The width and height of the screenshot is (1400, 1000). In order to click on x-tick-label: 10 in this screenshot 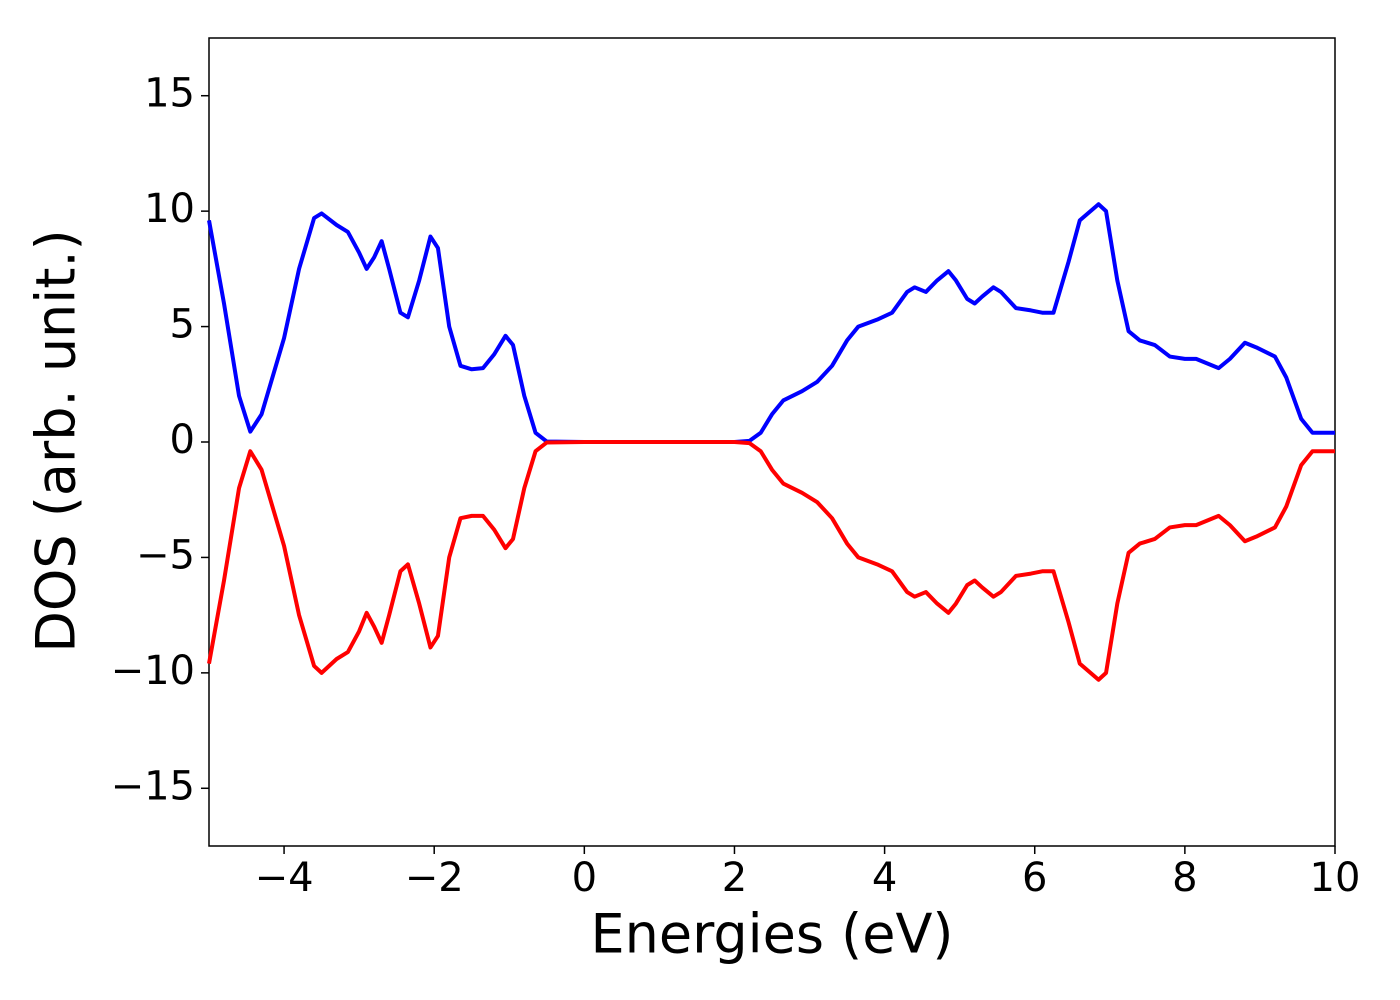, I will do `click(1335, 878)`.